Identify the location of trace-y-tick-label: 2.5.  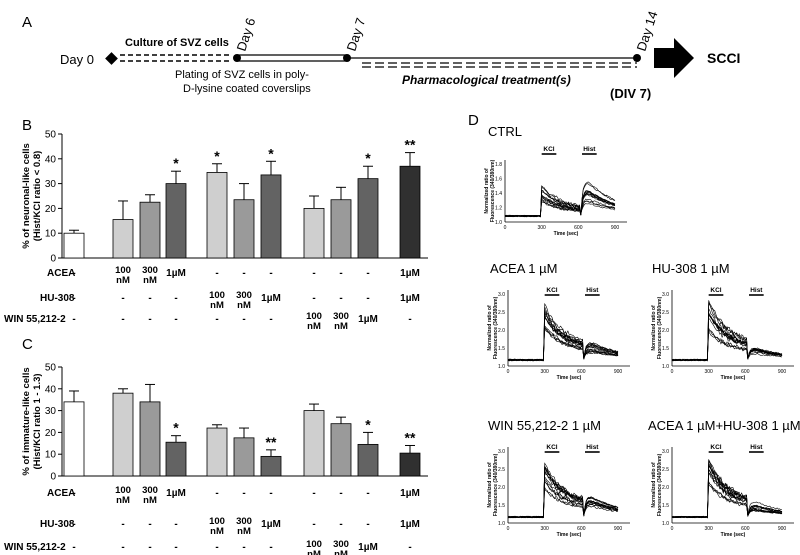
(665, 313).